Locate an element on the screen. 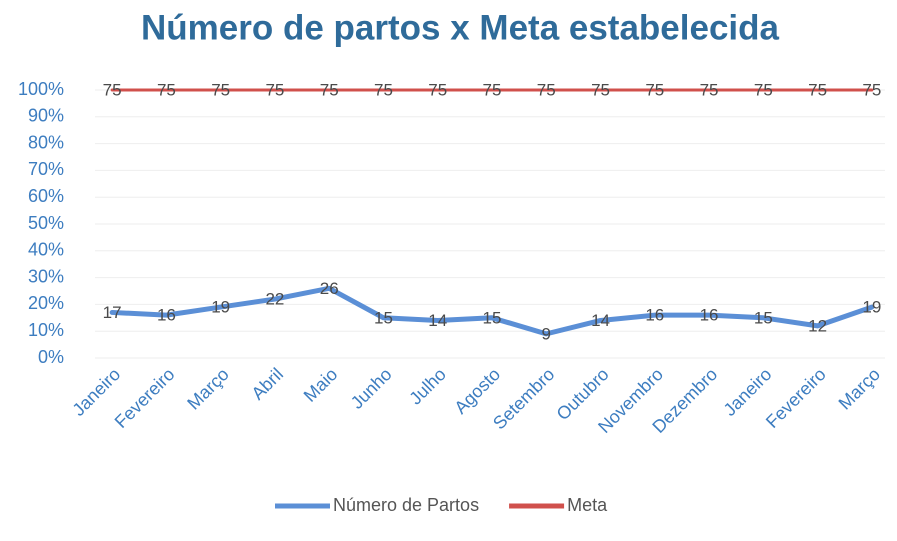  data-label: 26 is located at coordinates (329, 288).